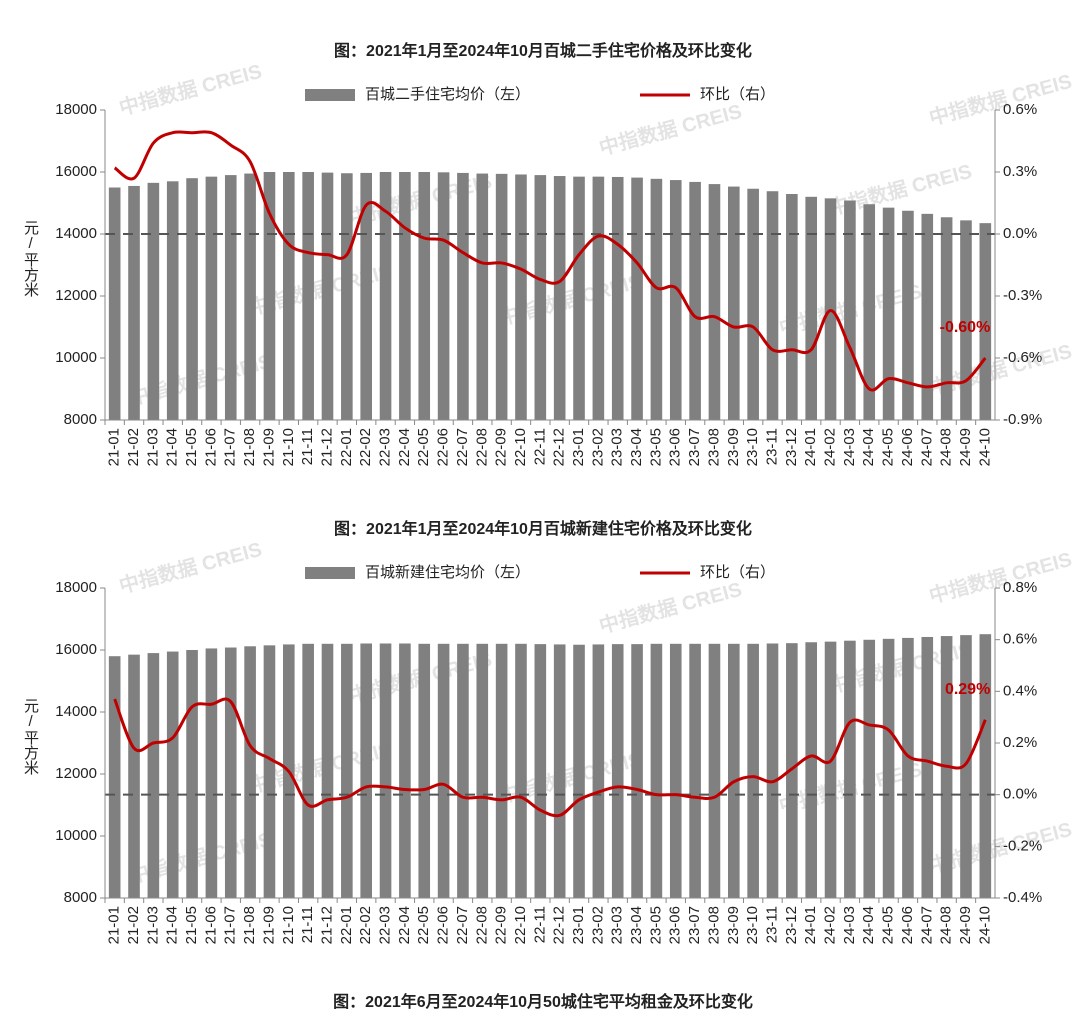  I want to click on y2-tick-label: -0.2%, so click(1022, 845).